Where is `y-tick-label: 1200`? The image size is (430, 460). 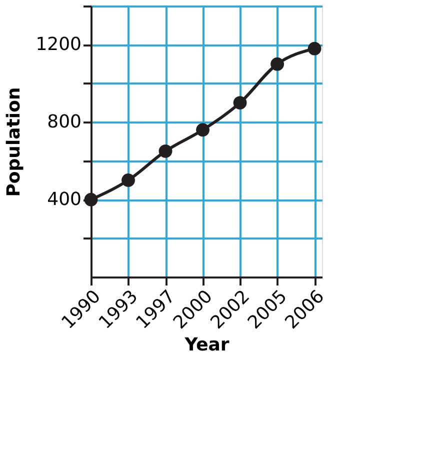 y-tick-label: 1200 is located at coordinates (59, 45).